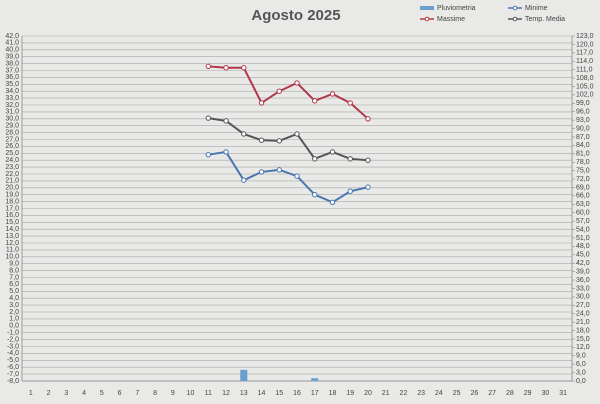 This screenshot has width=600, height=404. What do you see at coordinates (581, 364) in the screenshot?
I see `y2-tick-label: 6,0` at bounding box center [581, 364].